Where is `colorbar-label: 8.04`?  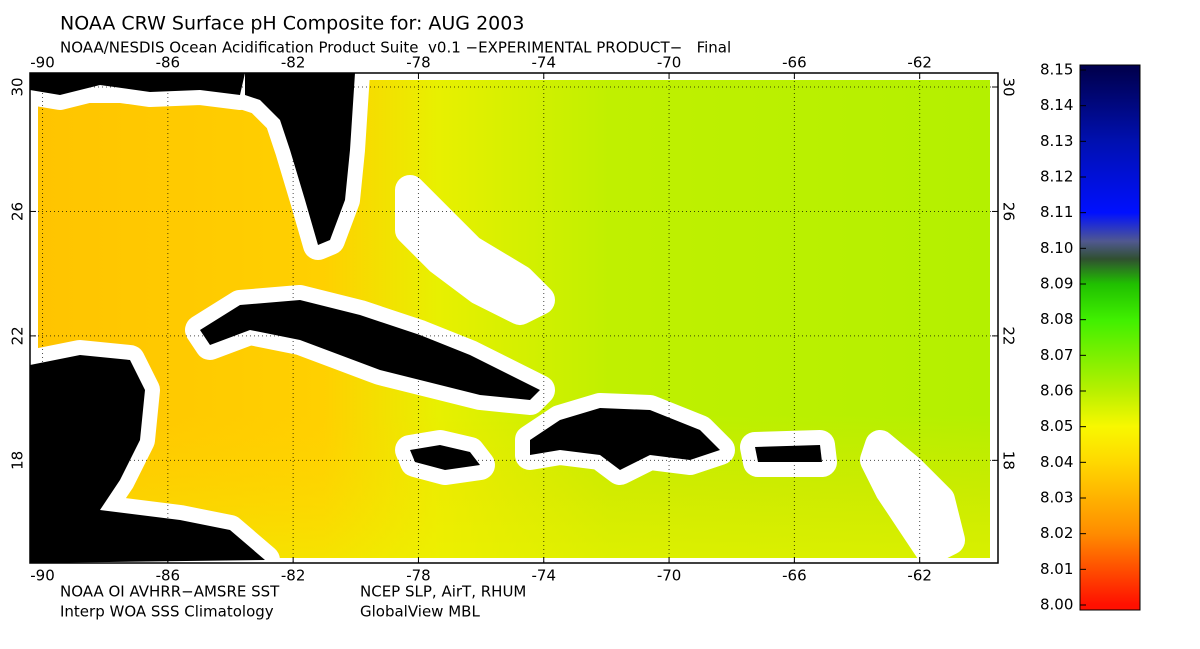
colorbar-label: 8.04 is located at coordinates (1056, 462).